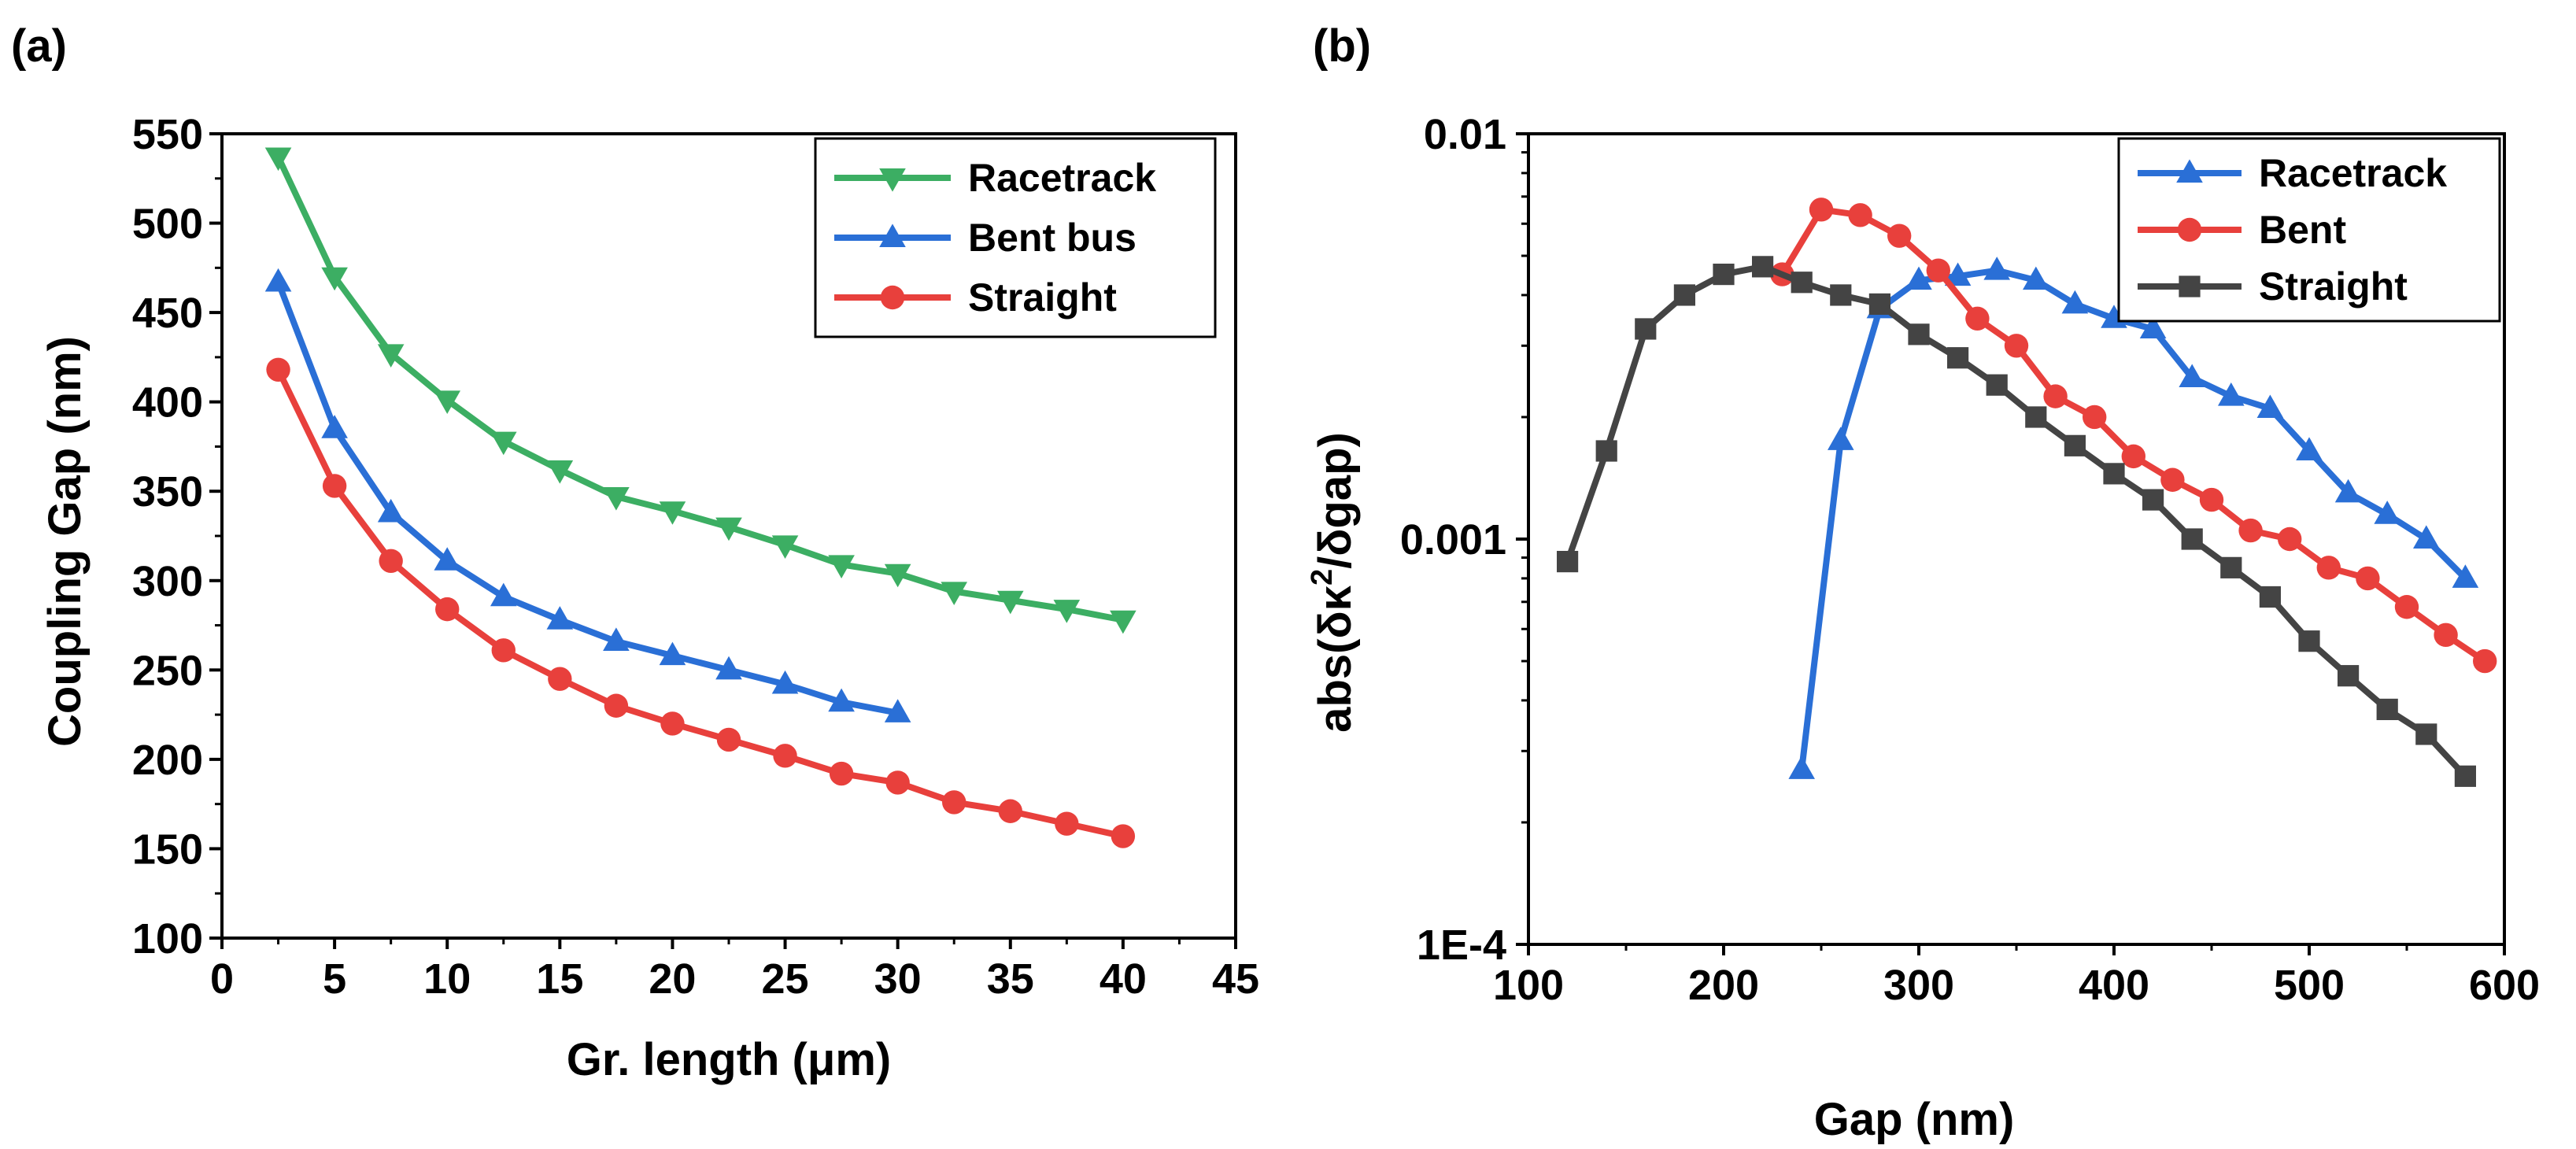 Image resolution: width=2576 pixels, height=1149 pixels. I want to click on y-tick-label: 300, so click(167, 581).